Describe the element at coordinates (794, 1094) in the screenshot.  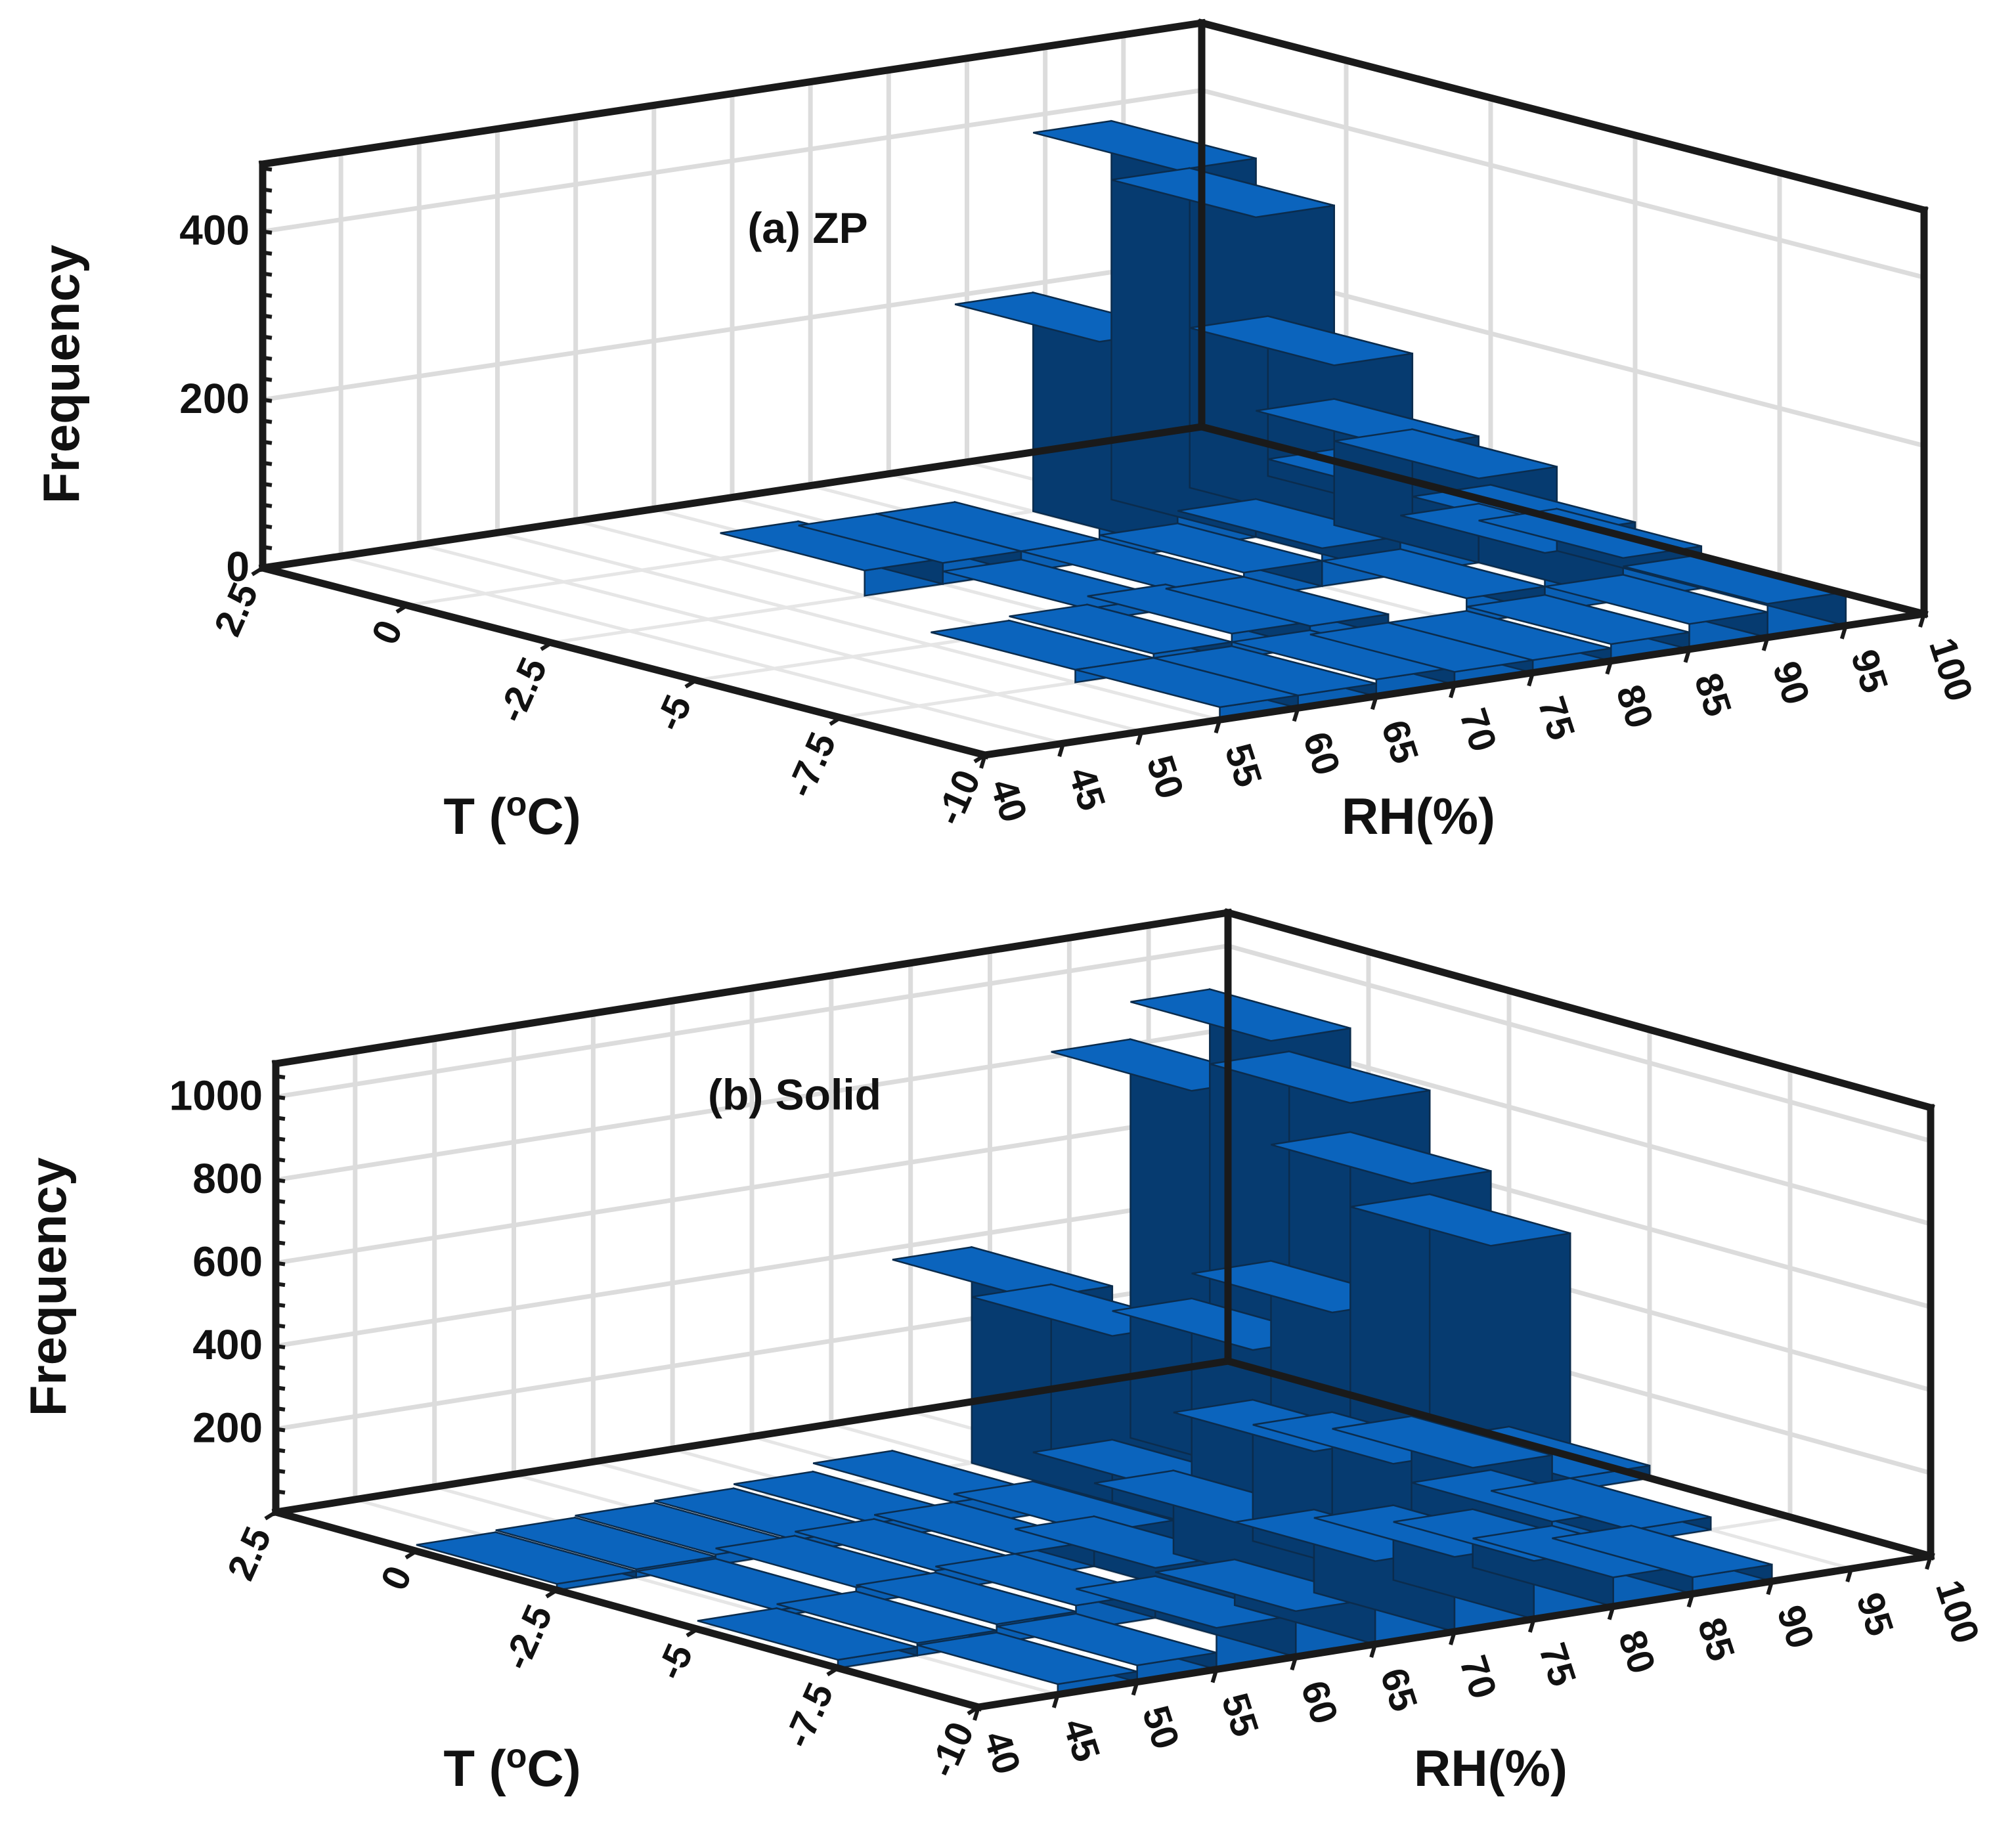
I see `panel-b-title: (b) Solid` at that location.